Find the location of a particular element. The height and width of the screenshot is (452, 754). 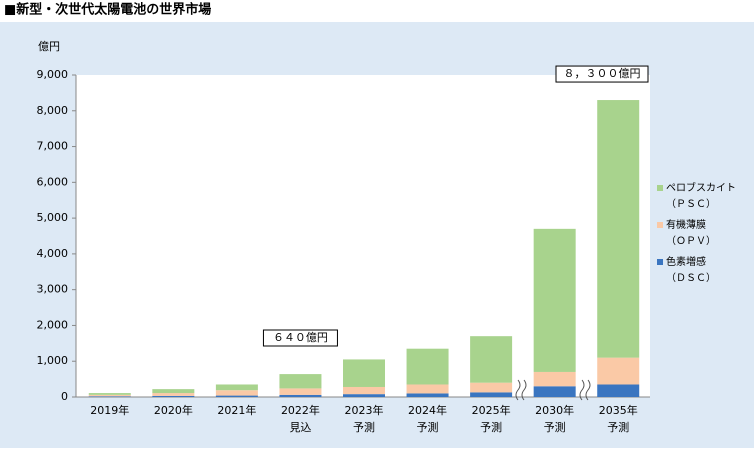

x-tick-label: 2022年 is located at coordinates (300, 410).